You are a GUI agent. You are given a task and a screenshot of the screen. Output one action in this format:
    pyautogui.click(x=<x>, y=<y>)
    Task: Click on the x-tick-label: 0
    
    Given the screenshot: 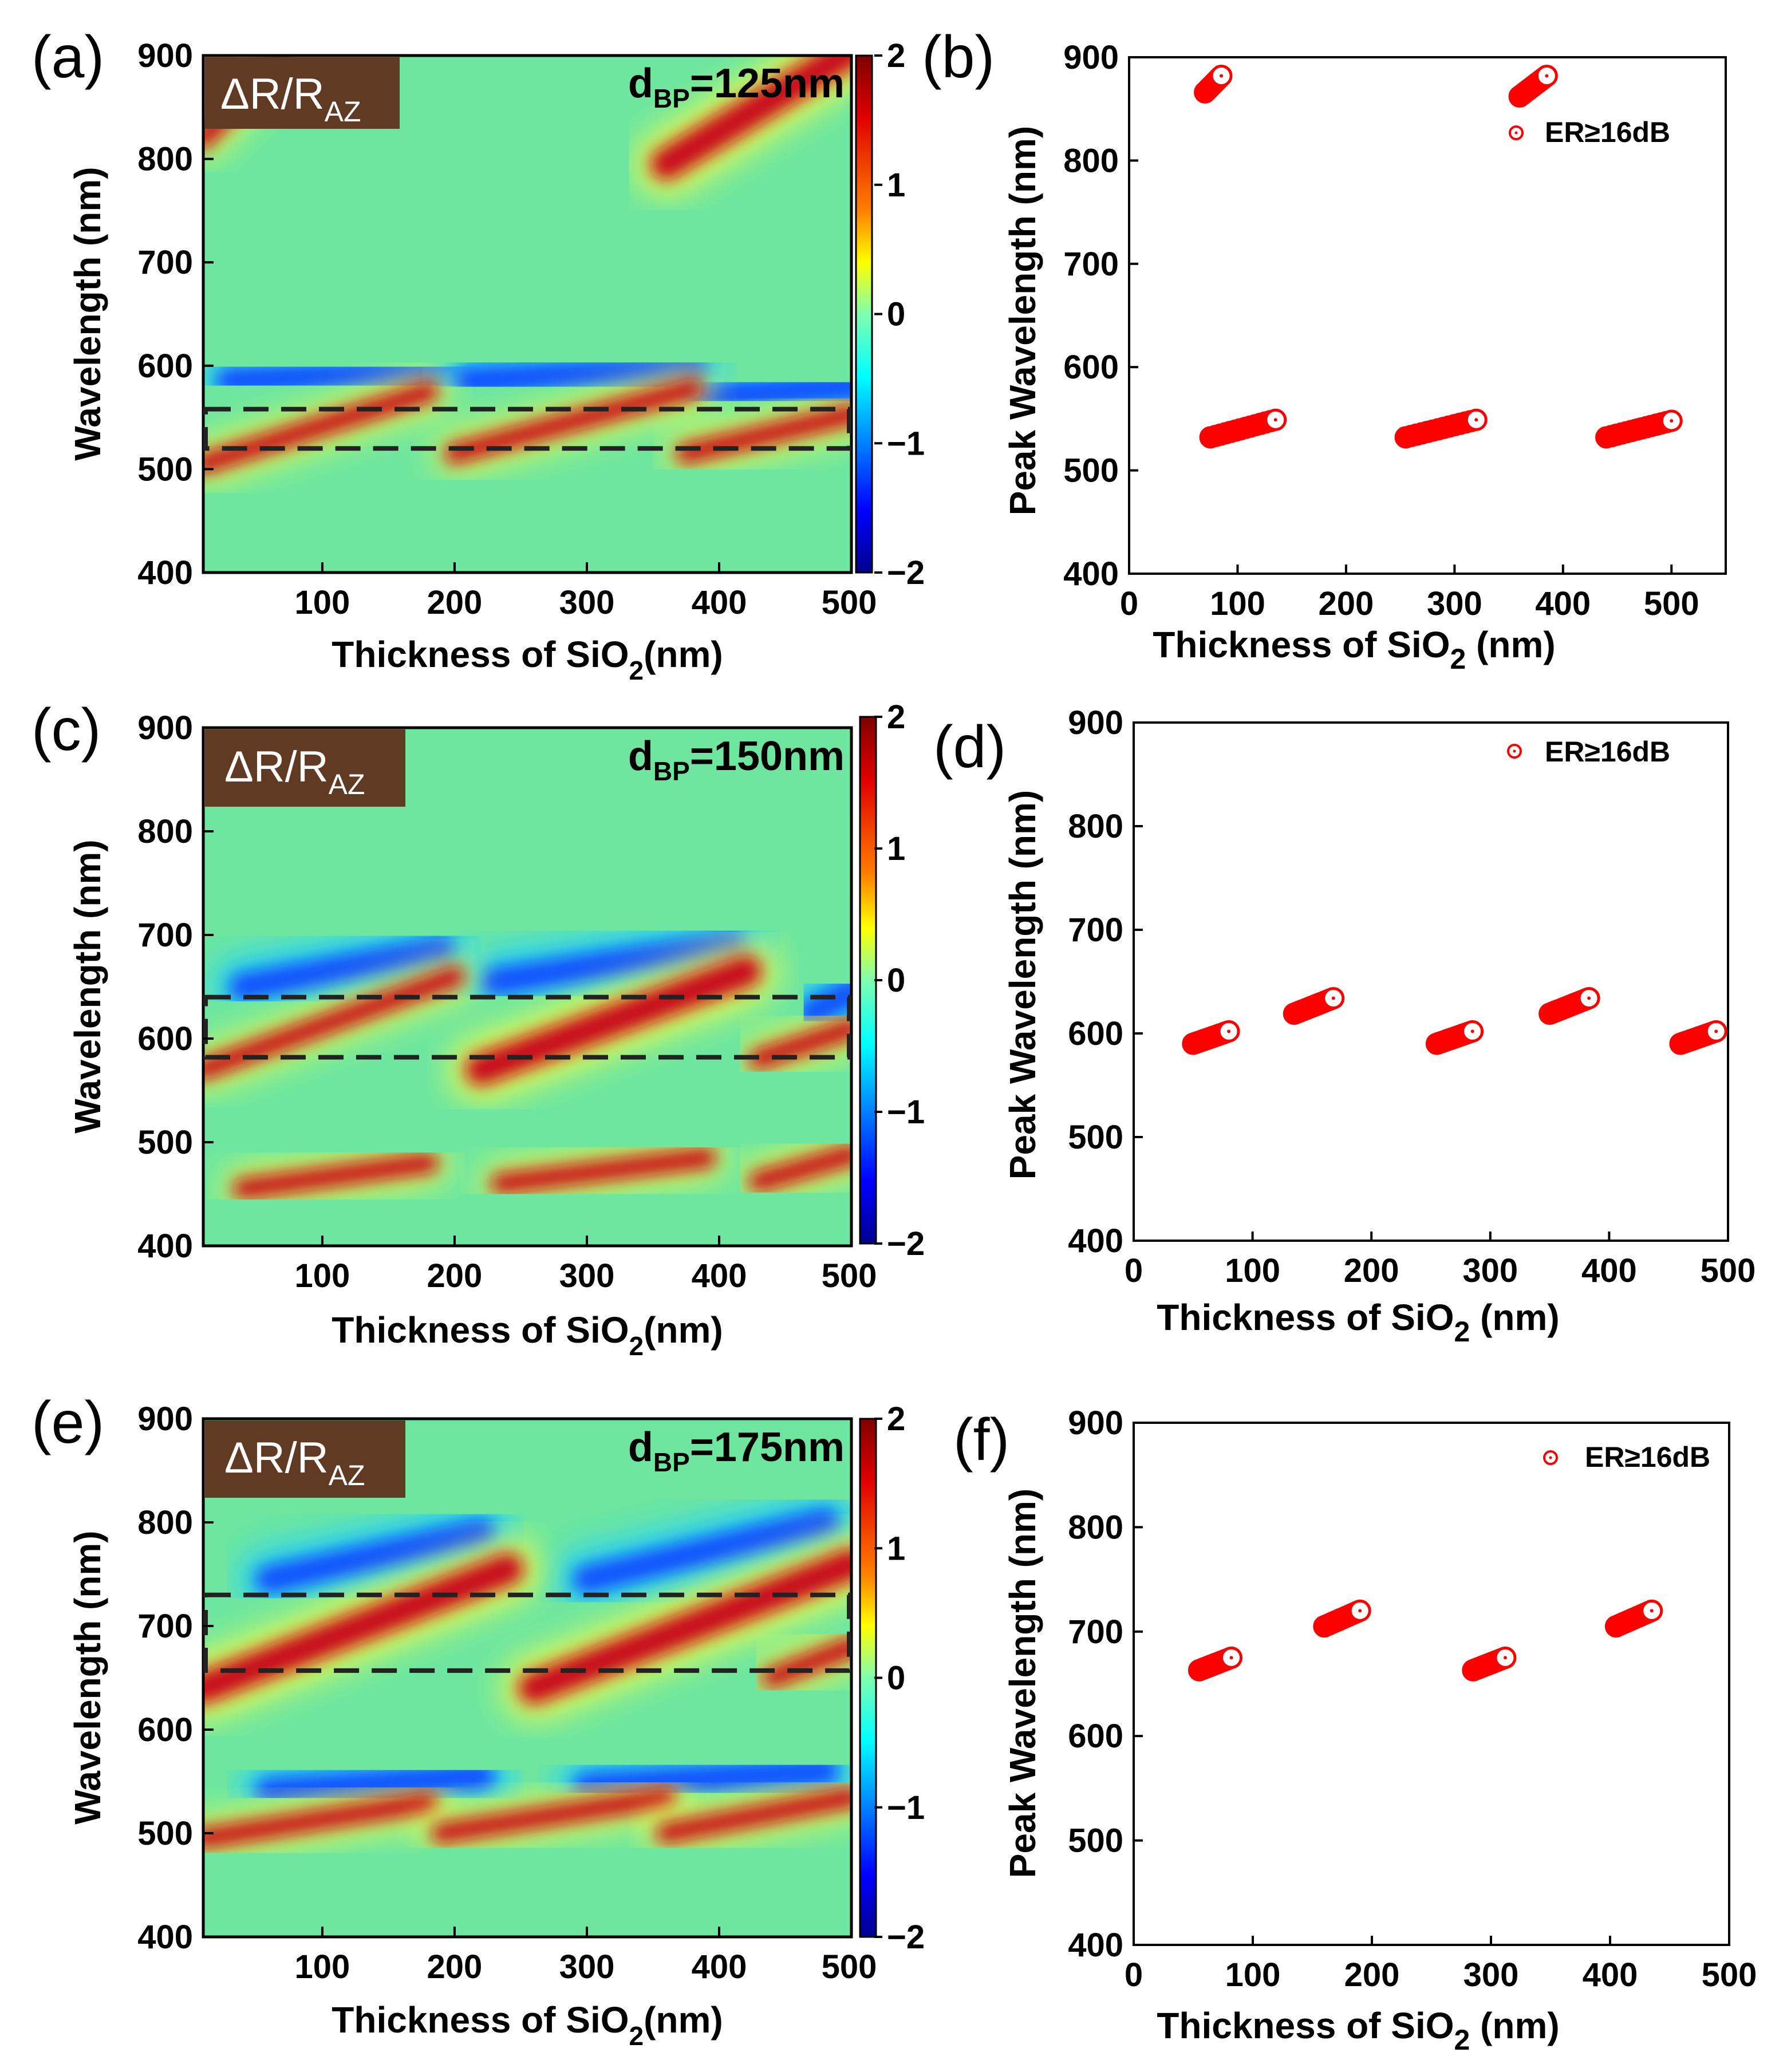 What is the action you would take?
    pyautogui.click(x=1129, y=604)
    